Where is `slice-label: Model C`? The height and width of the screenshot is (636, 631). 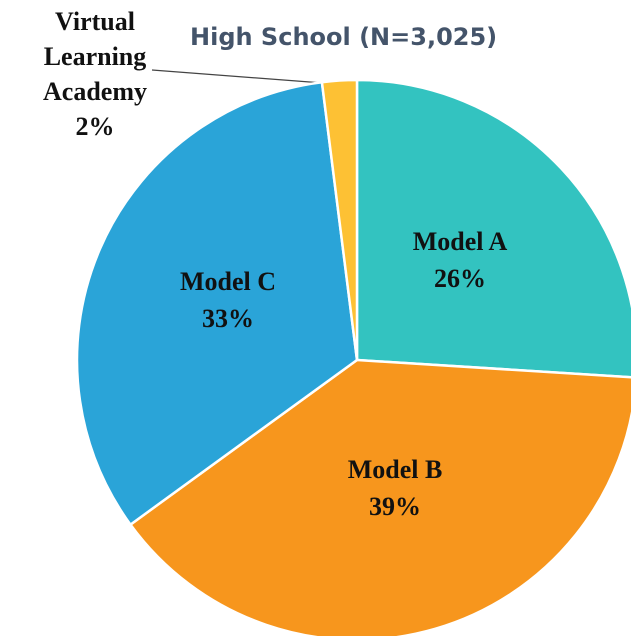 slice-label: Model C is located at coordinates (228, 281).